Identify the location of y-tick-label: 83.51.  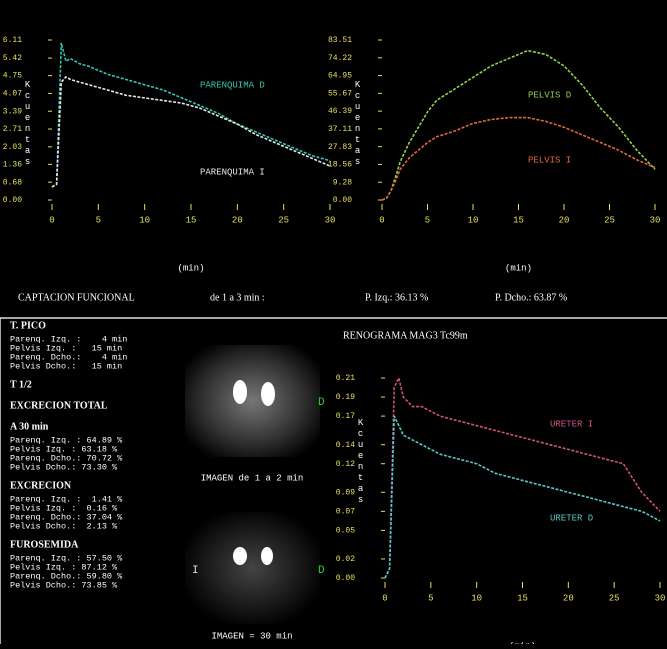
(340, 40).